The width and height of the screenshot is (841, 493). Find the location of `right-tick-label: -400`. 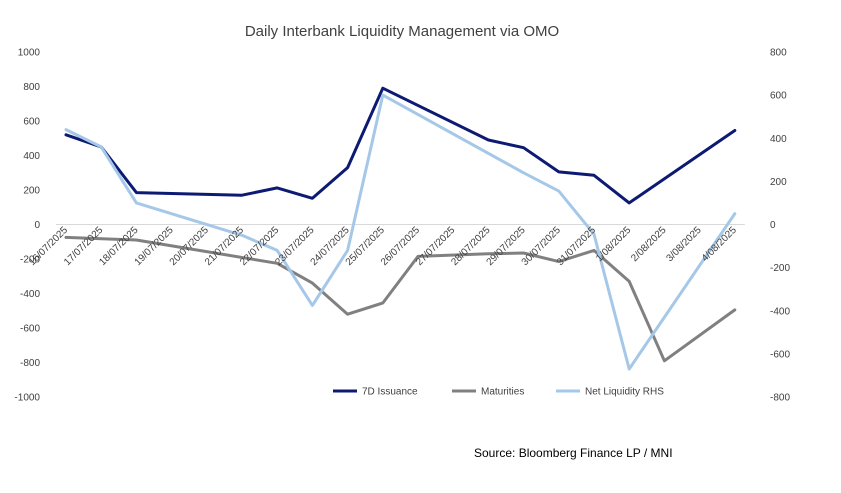

right-tick-label: -400 is located at coordinates (780, 311).